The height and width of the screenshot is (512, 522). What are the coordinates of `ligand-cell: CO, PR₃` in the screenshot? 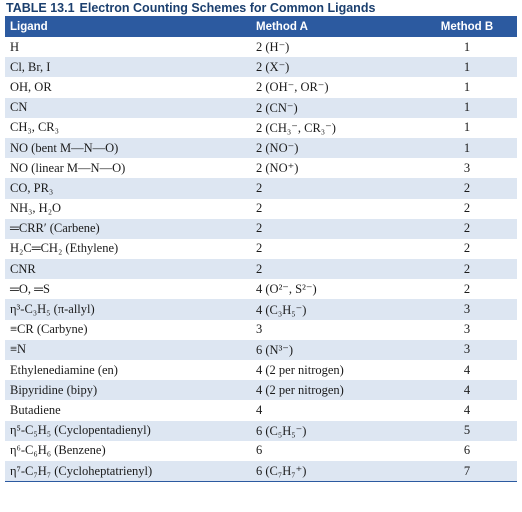 It's located at (32, 187).